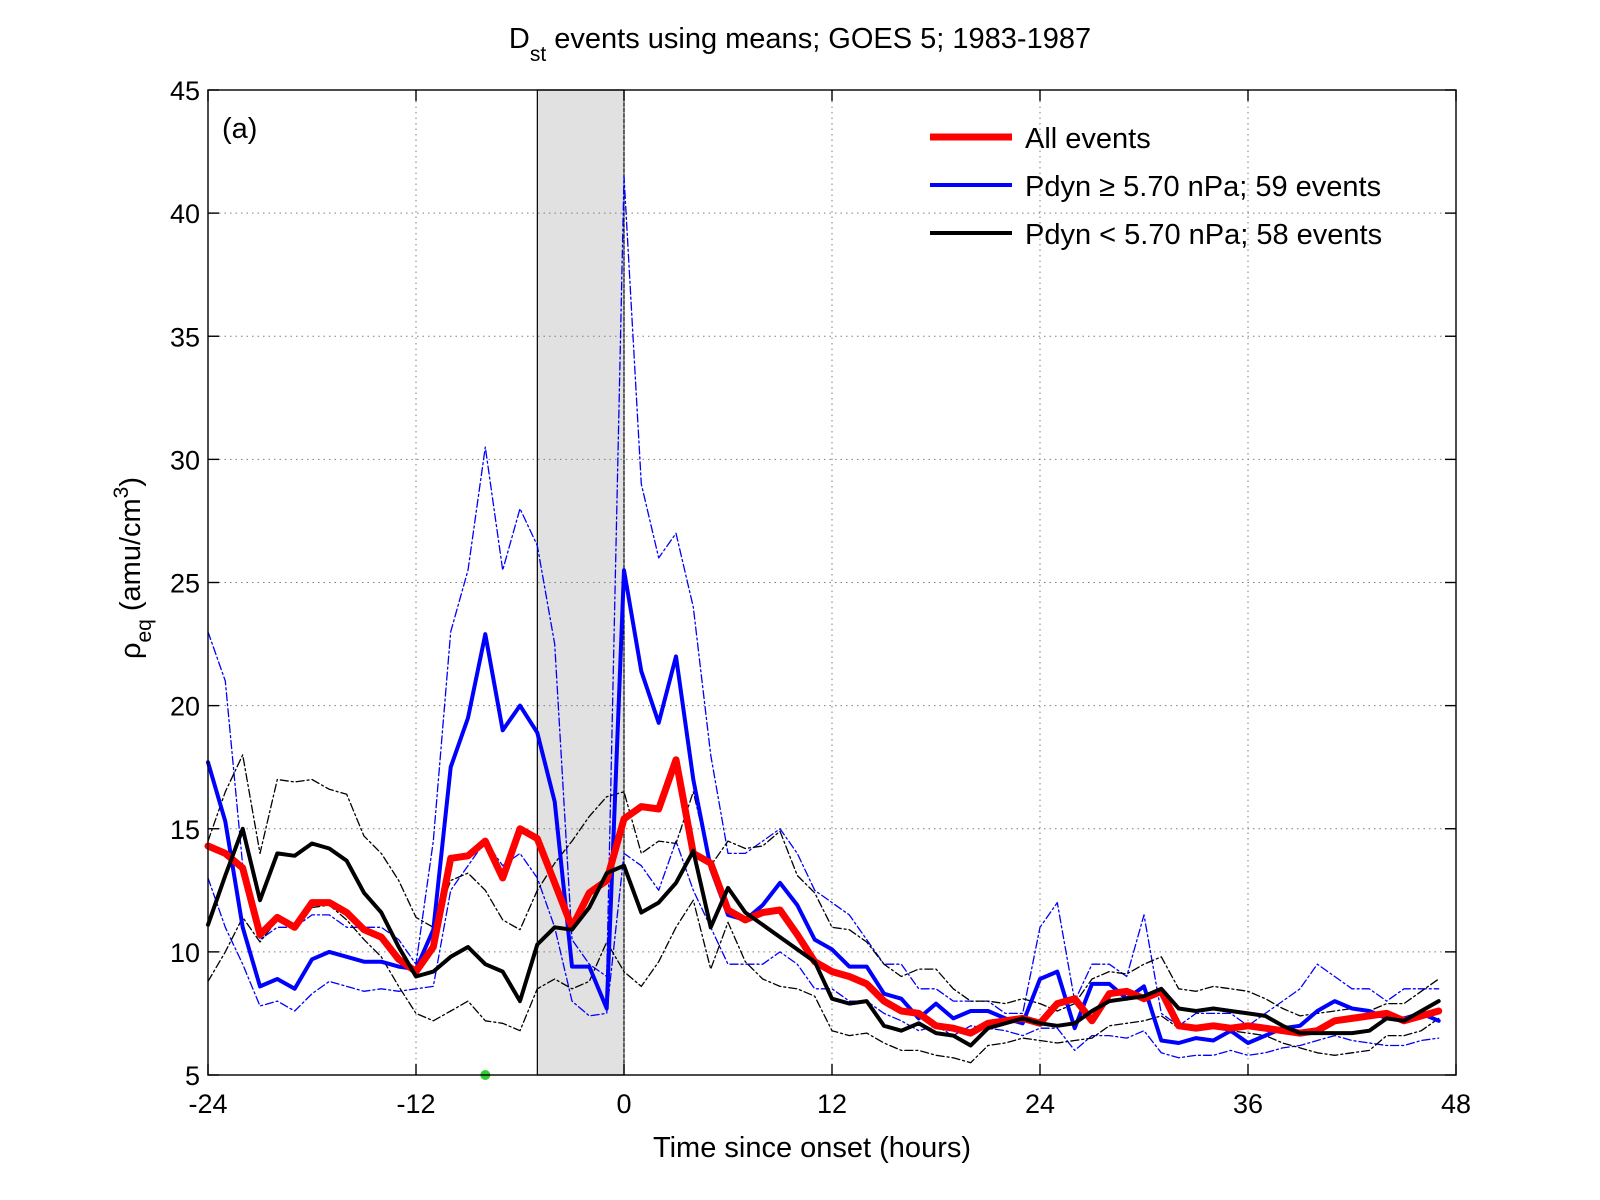  What do you see at coordinates (192, 1076) in the screenshot?
I see `y-tick-label: 5` at bounding box center [192, 1076].